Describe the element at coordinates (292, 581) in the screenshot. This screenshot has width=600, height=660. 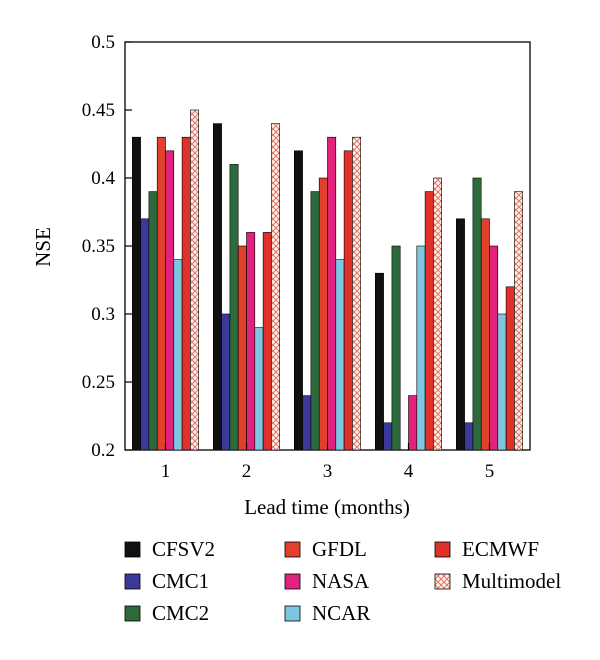
I see `legend-swatch-nasa` at that location.